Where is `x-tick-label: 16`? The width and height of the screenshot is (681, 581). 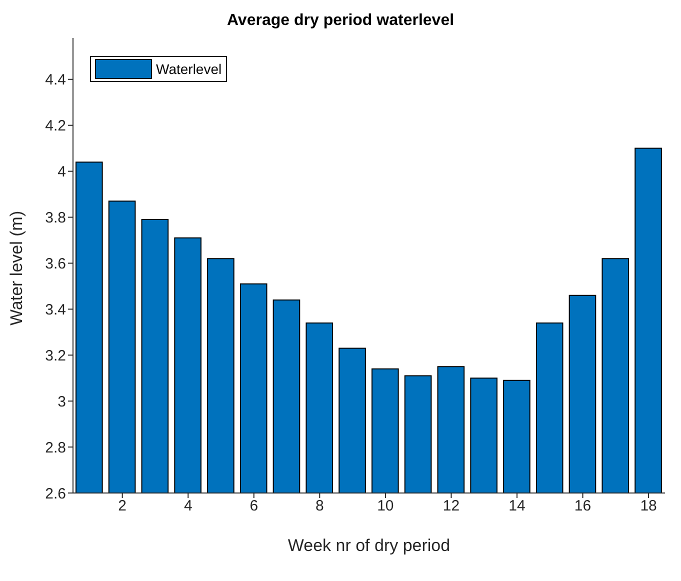 x-tick-label: 16 is located at coordinates (583, 506).